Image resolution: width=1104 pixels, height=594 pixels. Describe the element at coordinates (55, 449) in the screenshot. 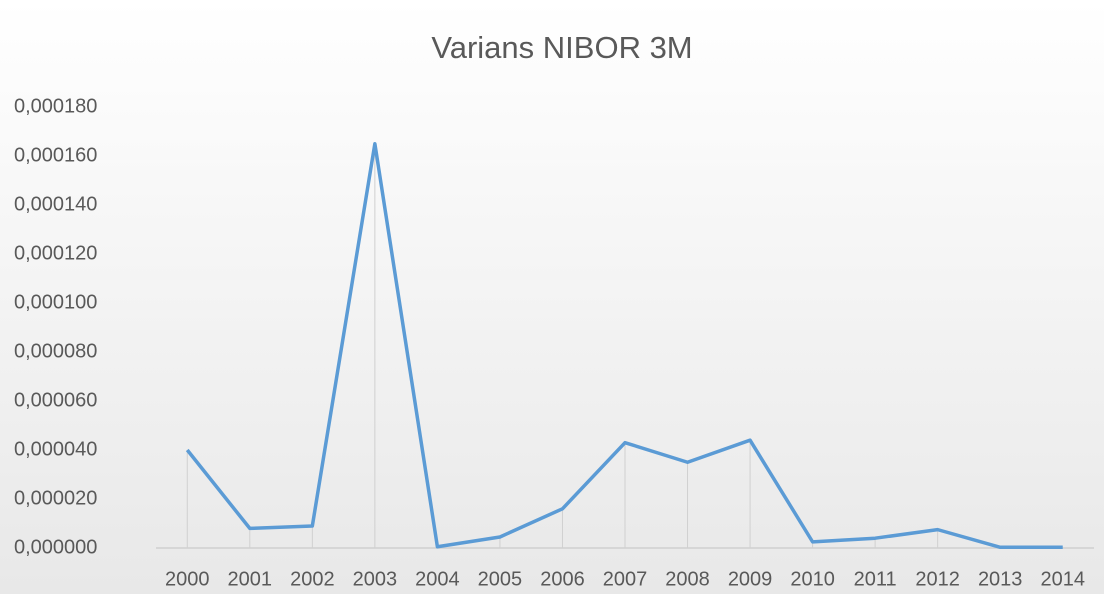

I see `y-tick-label: 0,000040` at that location.